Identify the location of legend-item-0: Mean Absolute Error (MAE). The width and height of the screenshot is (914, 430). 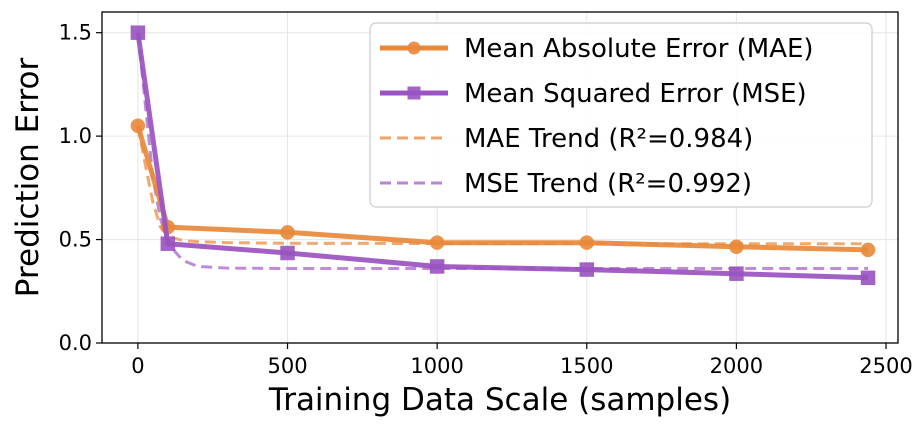
(597, 49).